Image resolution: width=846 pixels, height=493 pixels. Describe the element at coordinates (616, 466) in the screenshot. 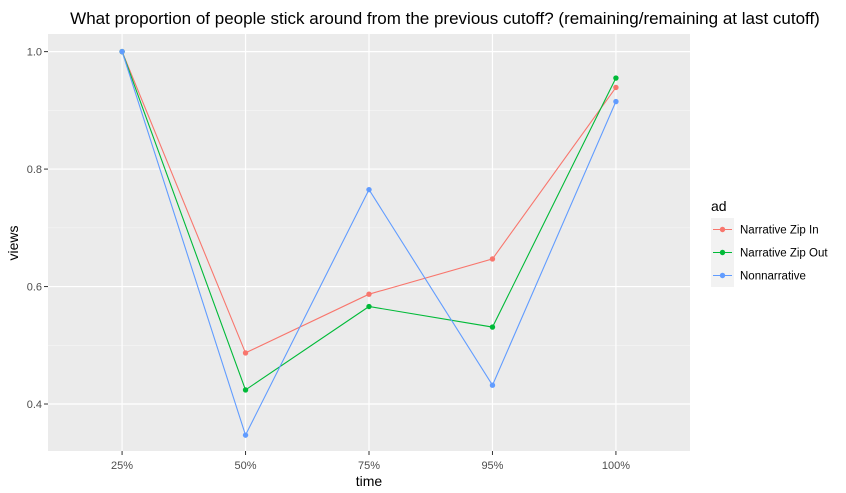

I see `x-tick-label: 100%` at that location.